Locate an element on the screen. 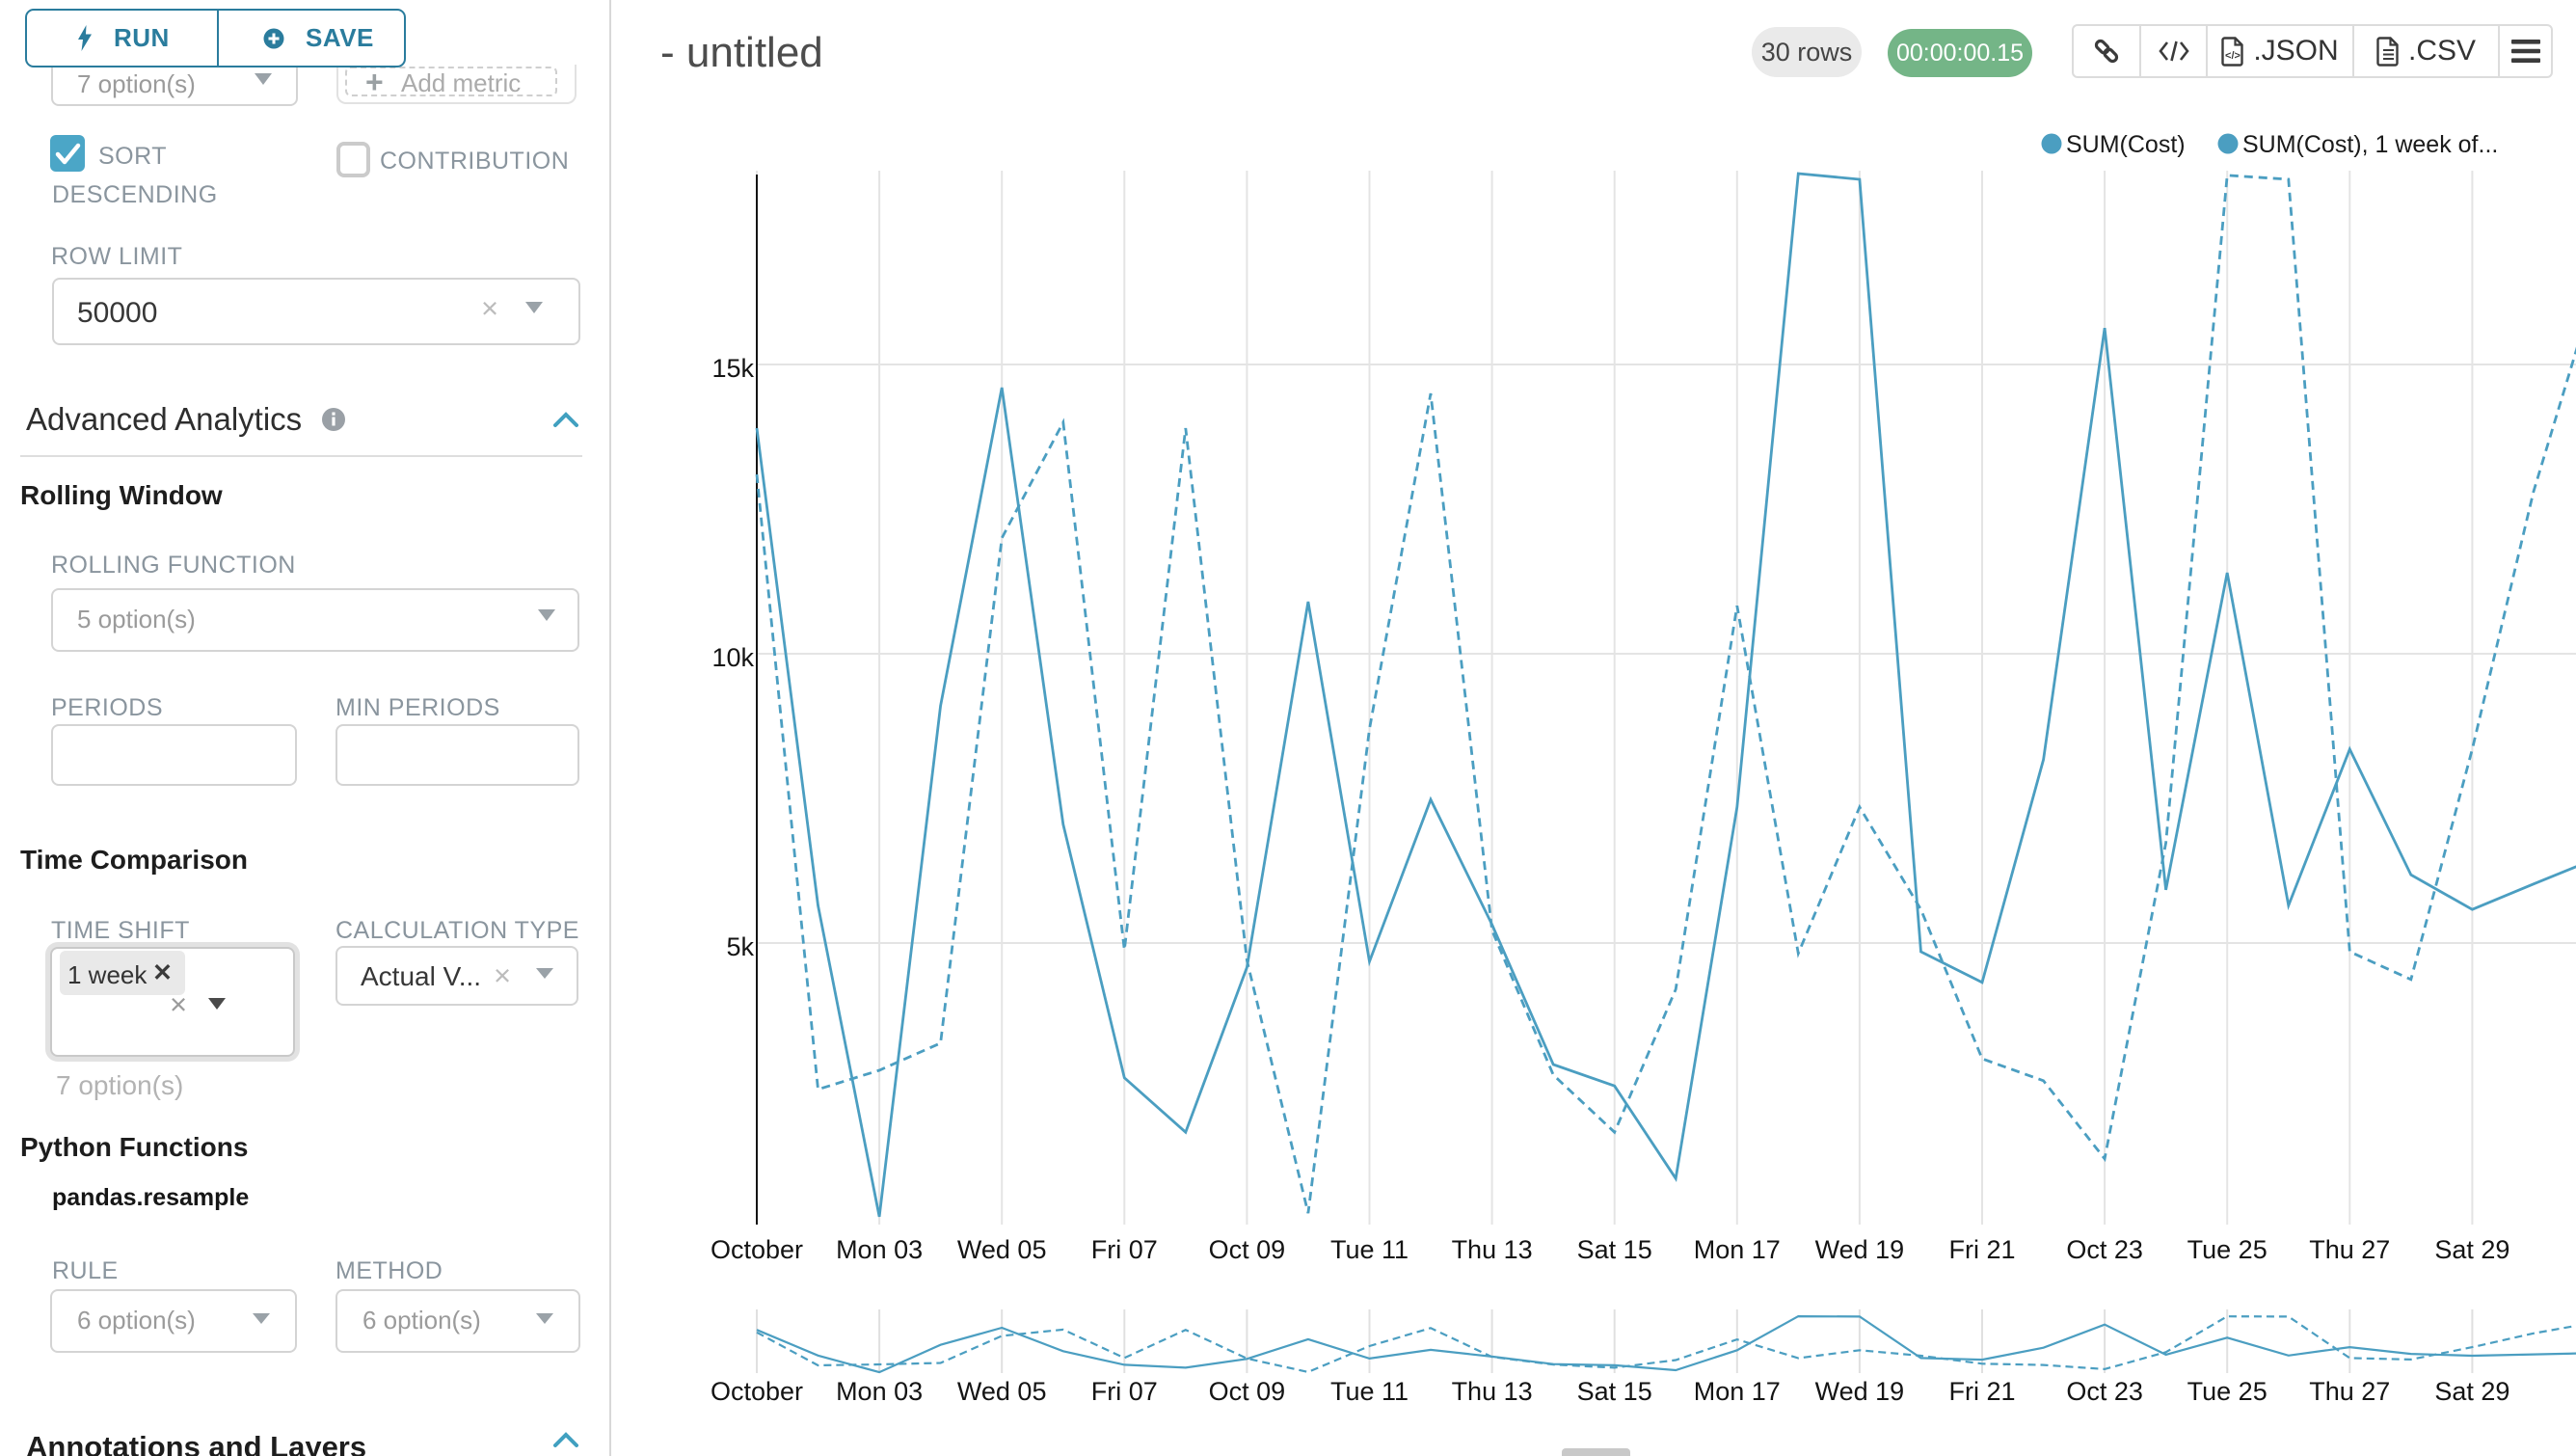 This screenshot has width=2576, height=1456. svg-text: SUM(Cost) is located at coordinates (2126, 144).